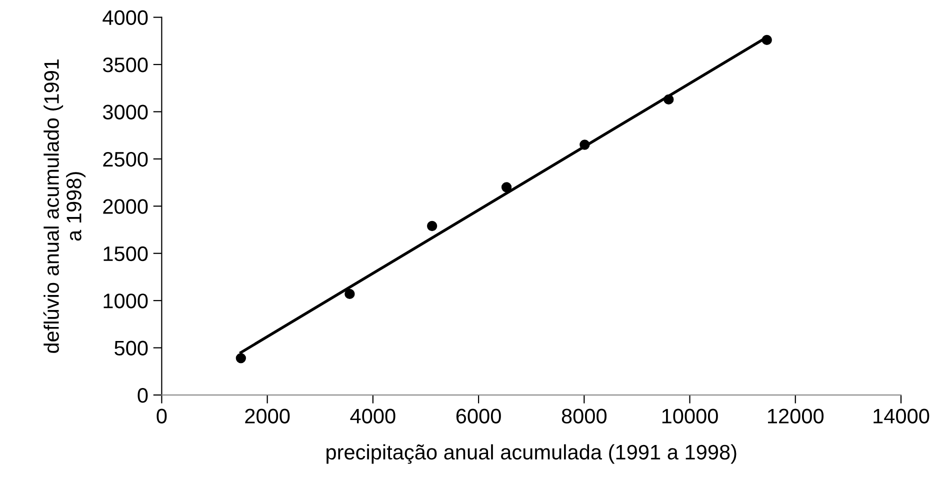 The height and width of the screenshot is (494, 941). Describe the element at coordinates (125, 65) in the screenshot. I see `y-tick-label: 3500` at that location.